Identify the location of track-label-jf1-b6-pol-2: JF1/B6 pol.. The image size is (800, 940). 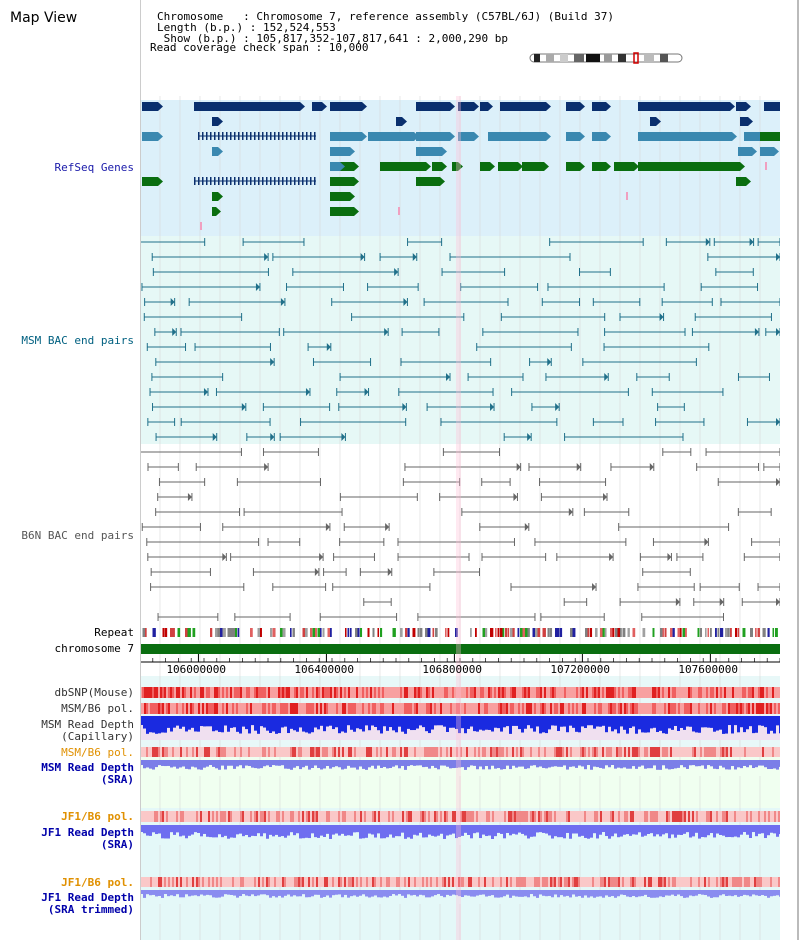
(97, 882).